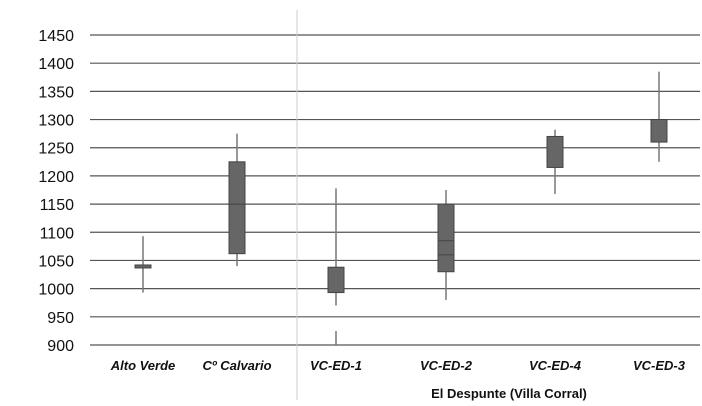 This screenshot has height=406, width=702. Describe the element at coordinates (60, 318) in the screenshot. I see `y-tick-label-950: 950` at that location.